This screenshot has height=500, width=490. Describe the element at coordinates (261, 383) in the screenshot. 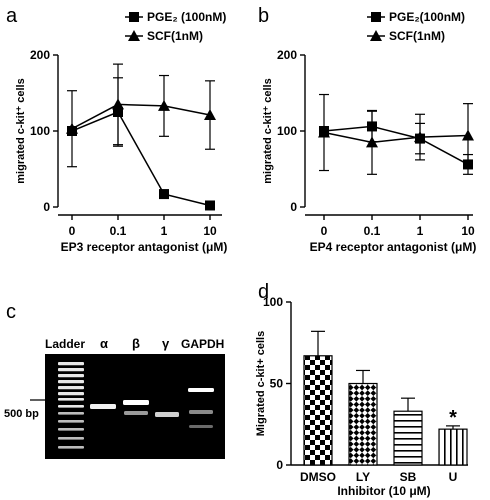

I see `chart-d-y-axis-title: Migrated c-kit+ cells` at that location.